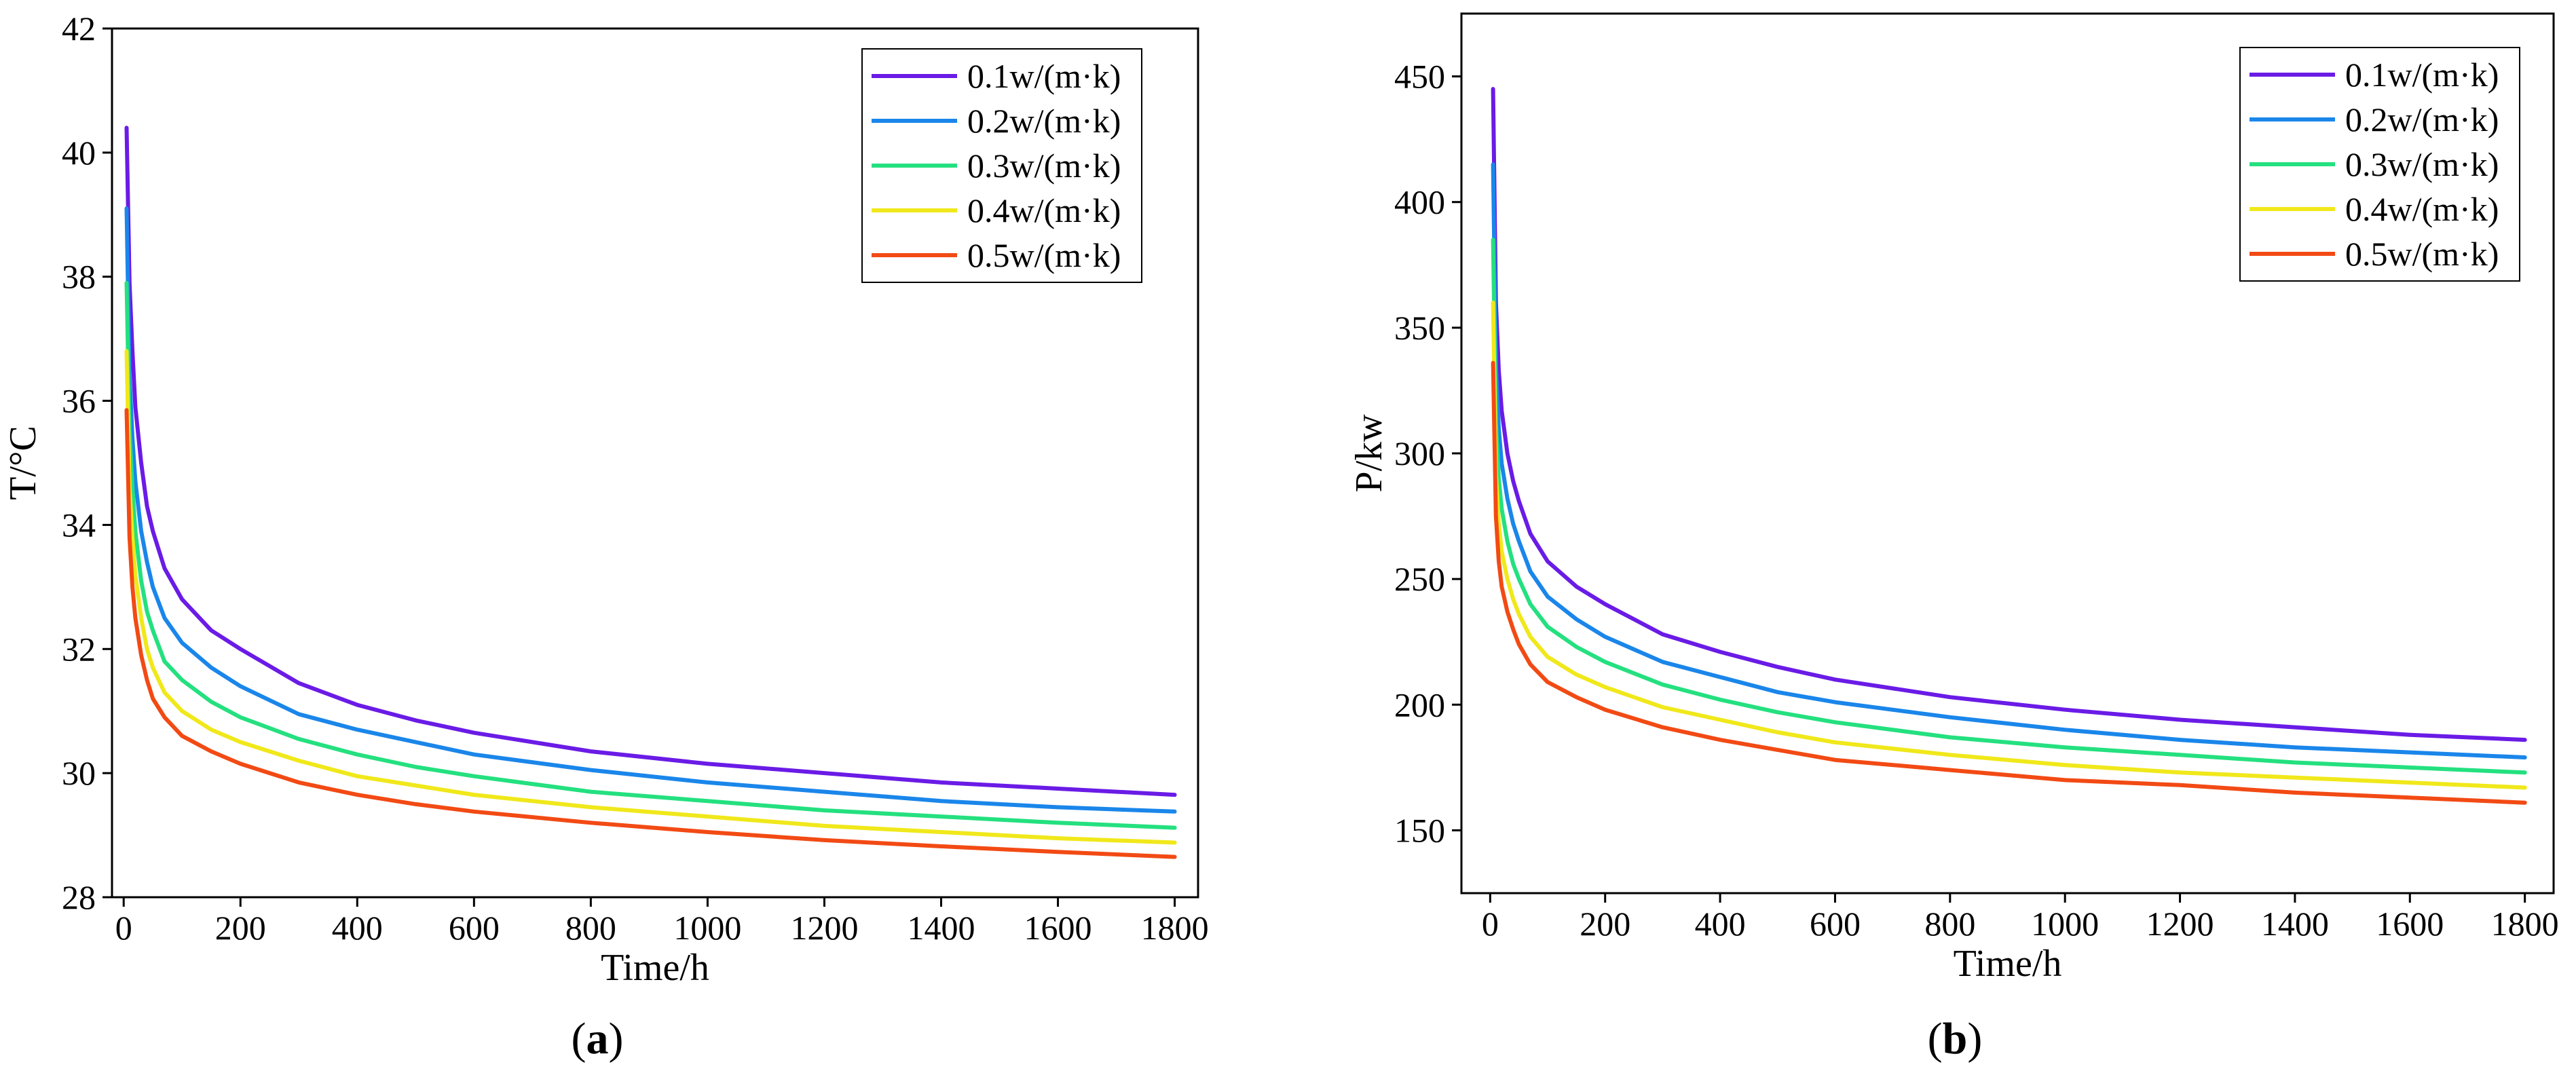 This screenshot has height=1073, width=2576. I want to click on caption: (b), so click(1956, 1038).